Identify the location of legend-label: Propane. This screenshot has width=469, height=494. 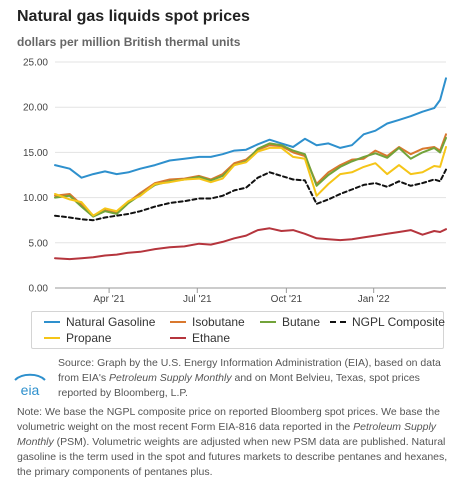
(89, 338).